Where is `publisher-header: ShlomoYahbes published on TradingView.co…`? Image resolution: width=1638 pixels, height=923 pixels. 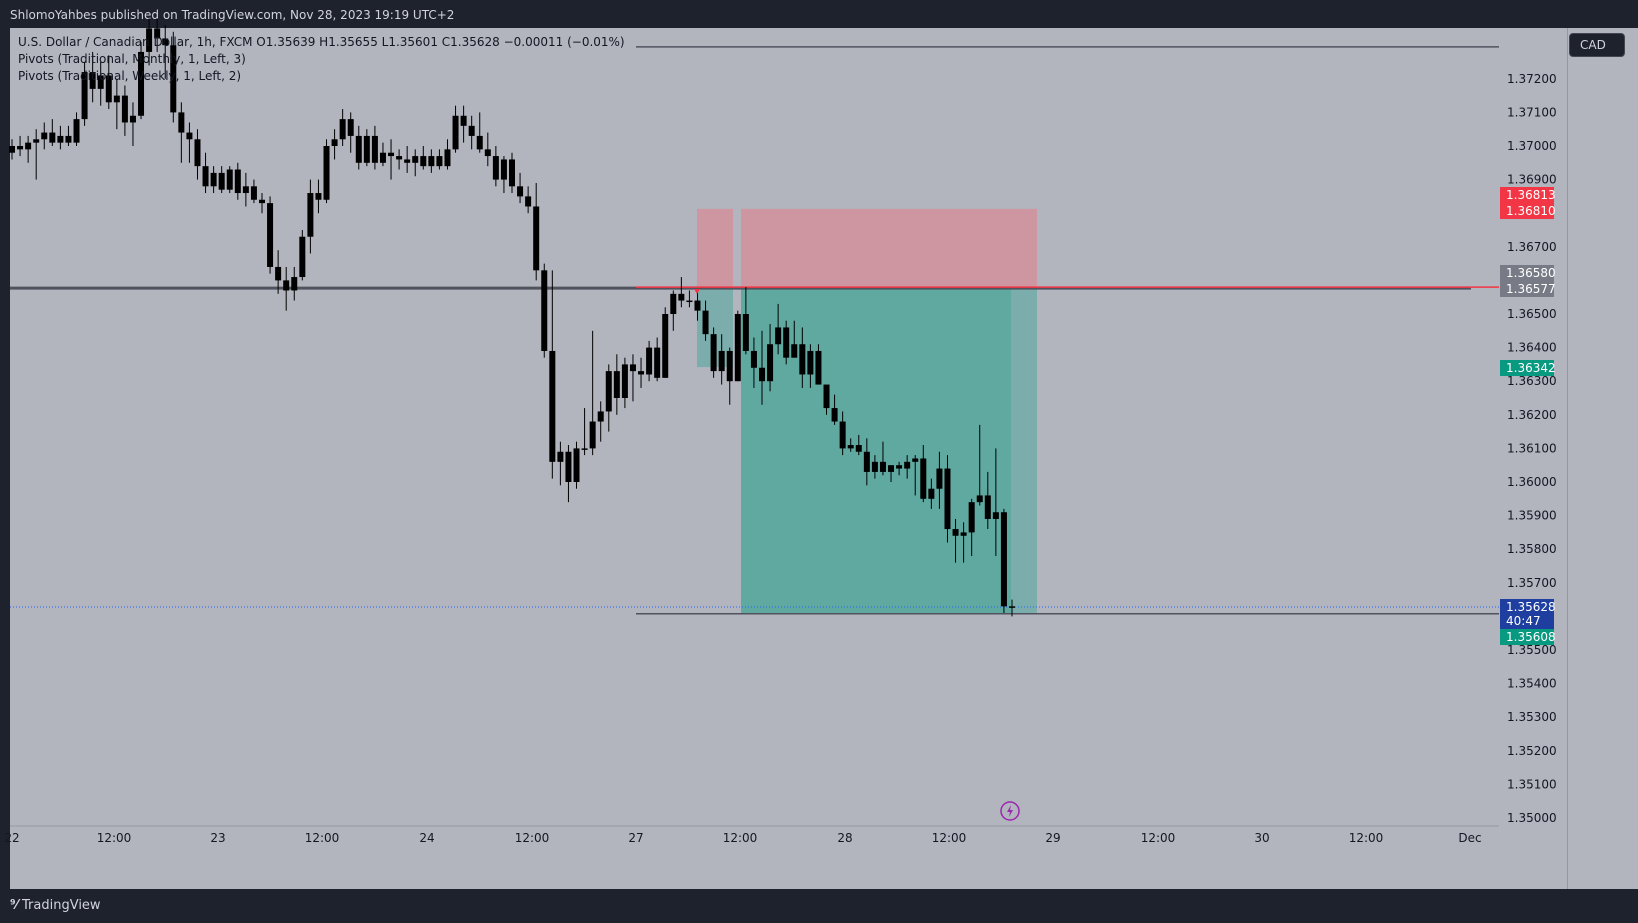 publisher-header: ShlomoYahbes published on TradingView.co… is located at coordinates (819, 15).